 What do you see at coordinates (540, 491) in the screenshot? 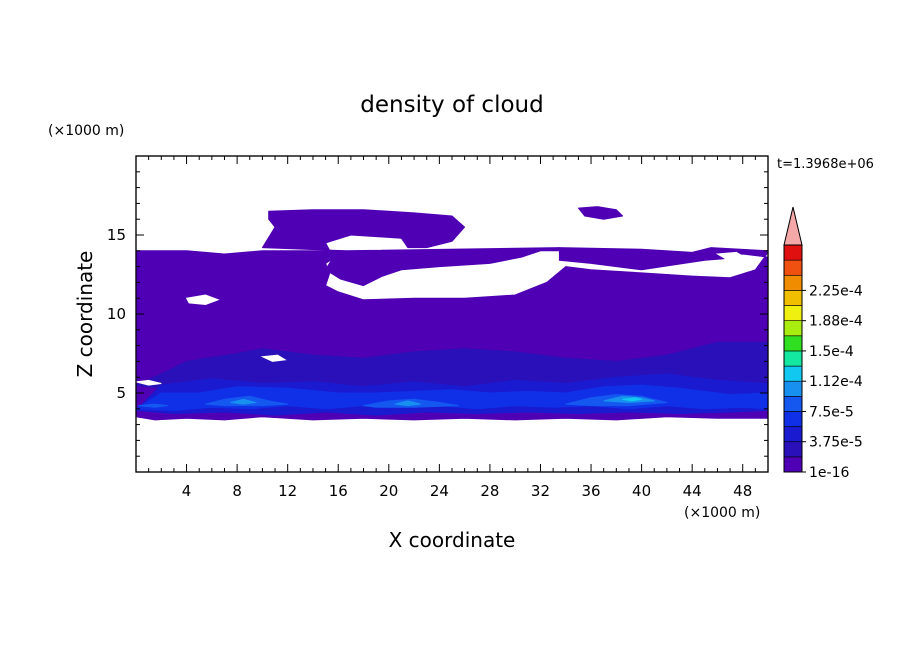
I see `x-tick-label: 32` at bounding box center [540, 491].